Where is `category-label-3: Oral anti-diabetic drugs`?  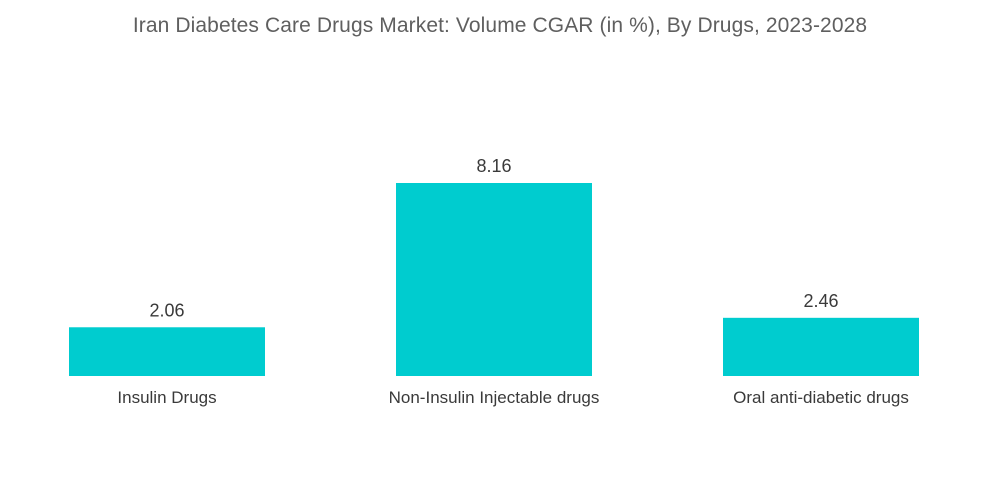 category-label-3: Oral anti-diabetic drugs is located at coordinates (821, 397).